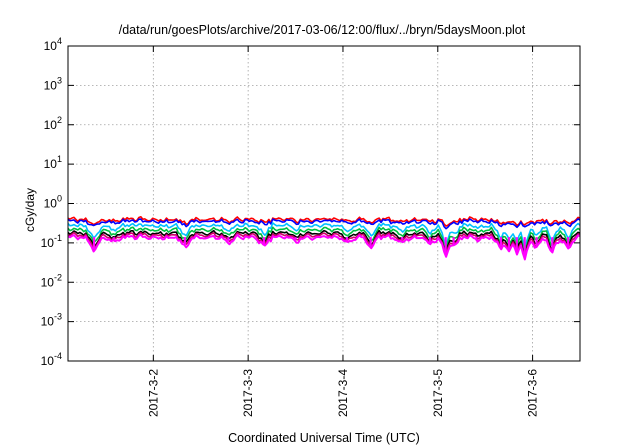 Image resolution: width=640 pixels, height=448 pixels. I want to click on y-tick-label: 10³, so click(53, 83).